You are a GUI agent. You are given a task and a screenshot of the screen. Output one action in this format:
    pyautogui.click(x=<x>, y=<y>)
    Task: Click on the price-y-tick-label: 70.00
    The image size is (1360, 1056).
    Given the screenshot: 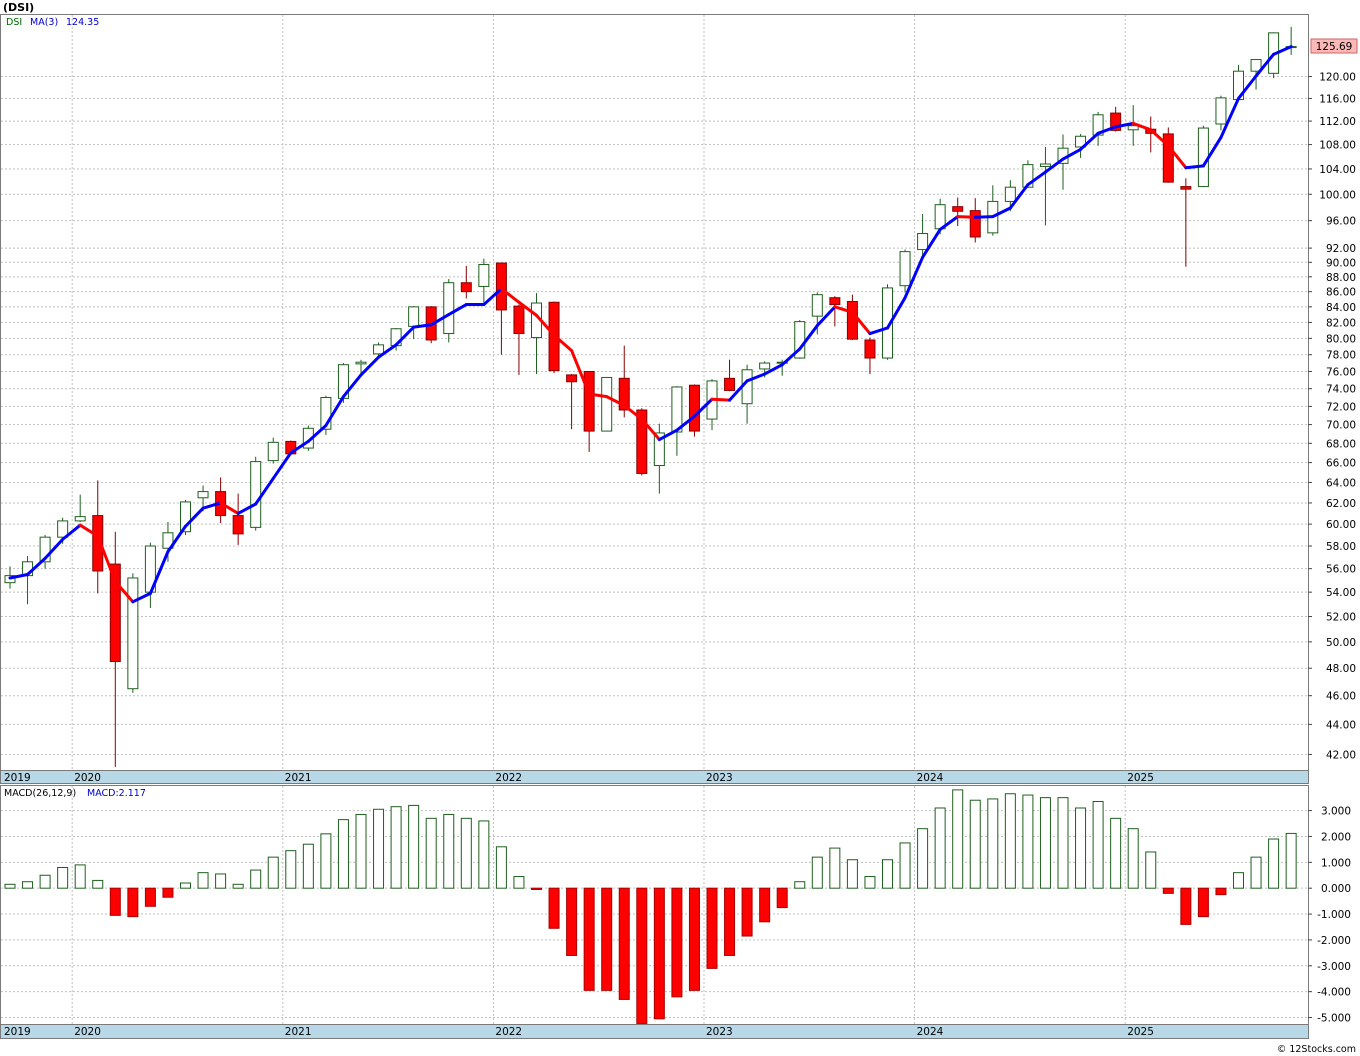 What is the action you would take?
    pyautogui.click(x=1341, y=426)
    